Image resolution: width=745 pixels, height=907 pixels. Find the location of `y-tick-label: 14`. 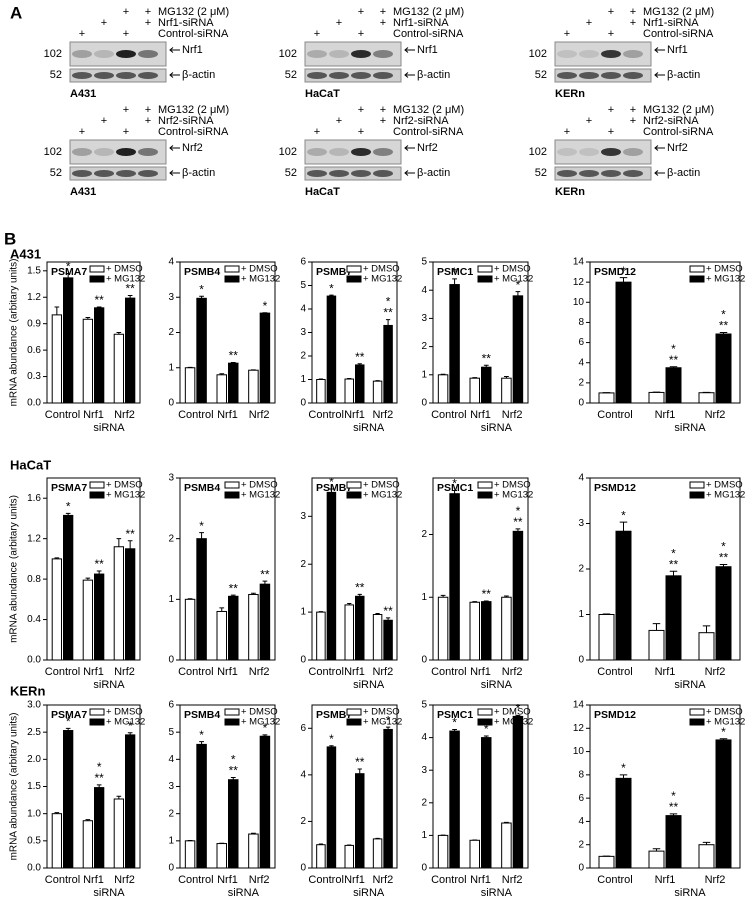

y-tick-label: 14 is located at coordinates (579, 262).